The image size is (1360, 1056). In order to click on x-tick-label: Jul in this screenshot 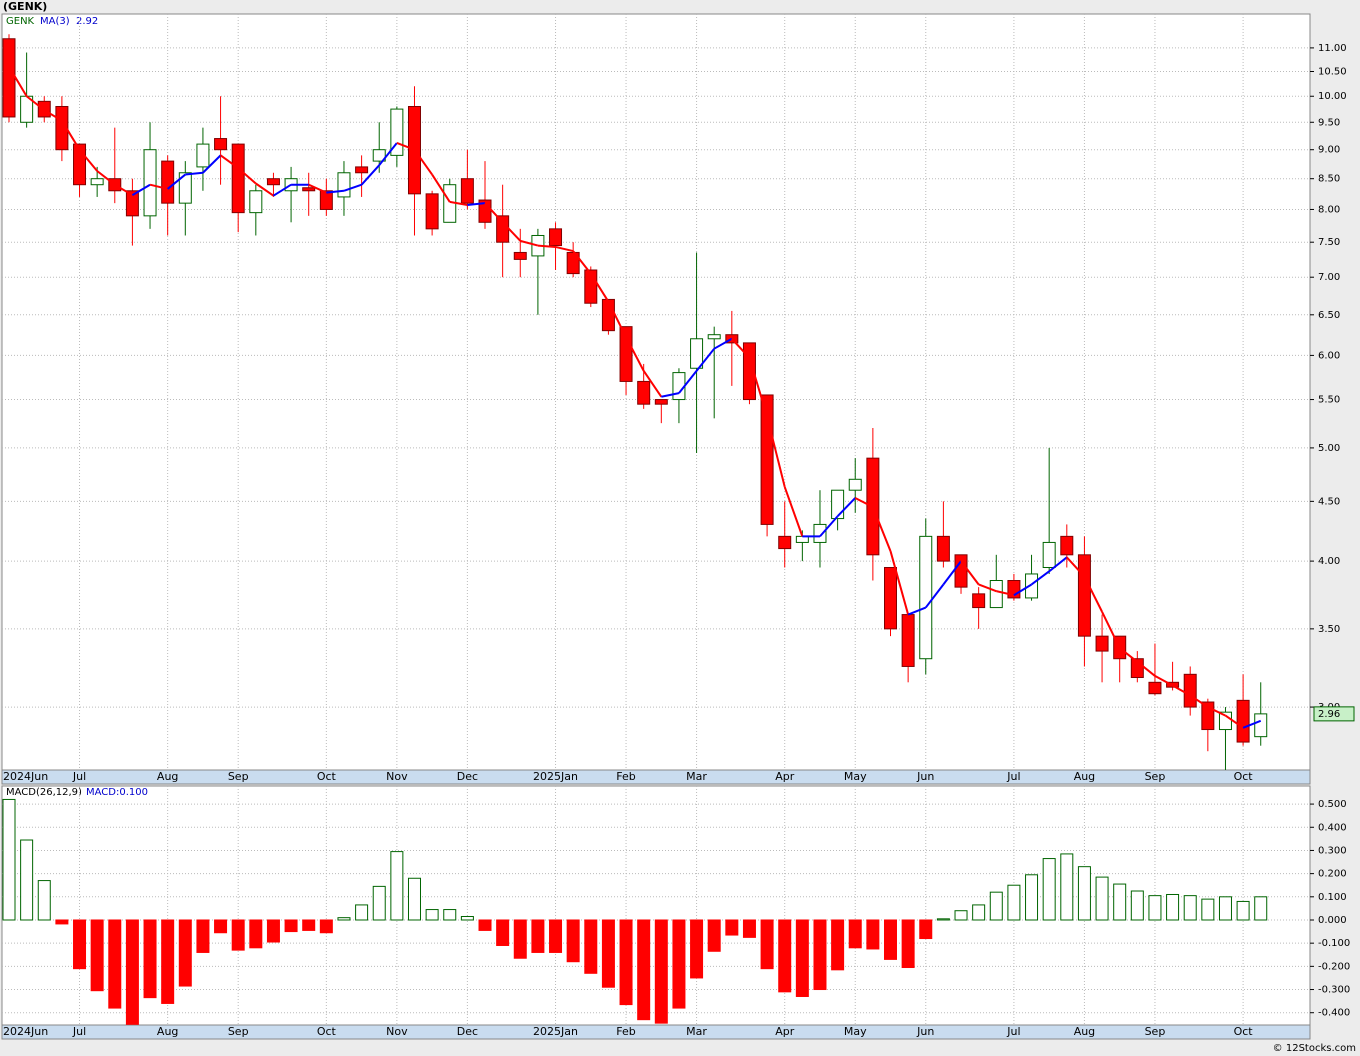, I will do `click(79, 1031)`.